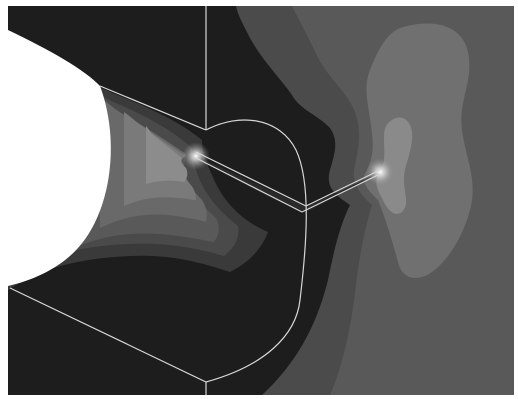  What do you see at coordinates (418, 150) in the screenshot?
I see `contour-band-right-plume` at bounding box center [418, 150].